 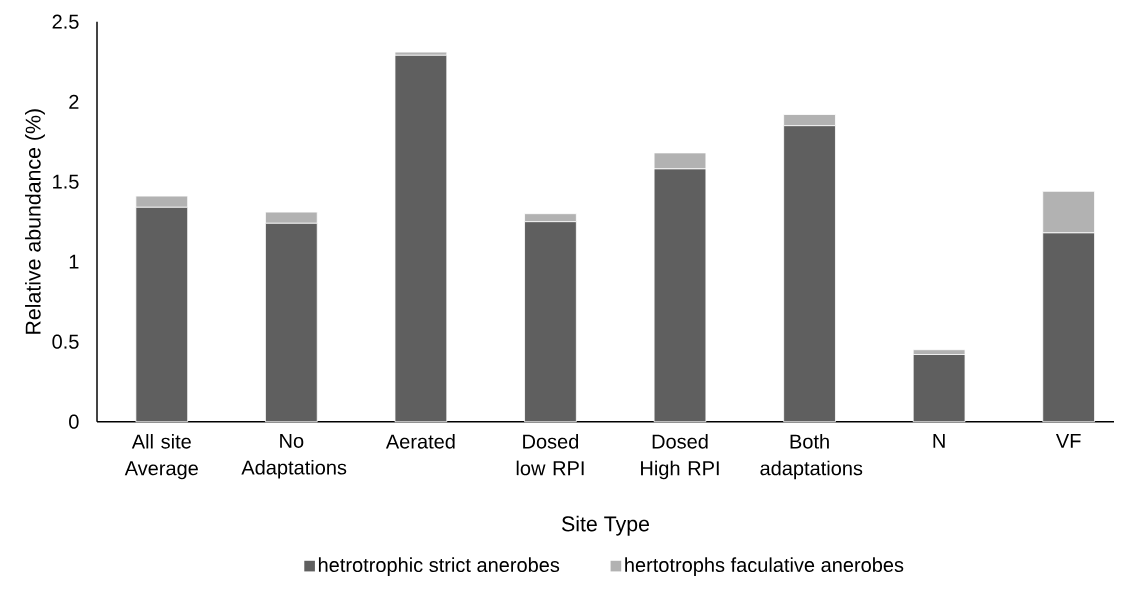 What do you see at coordinates (66, 181) in the screenshot?
I see `y-tick-label: 1.5` at bounding box center [66, 181].